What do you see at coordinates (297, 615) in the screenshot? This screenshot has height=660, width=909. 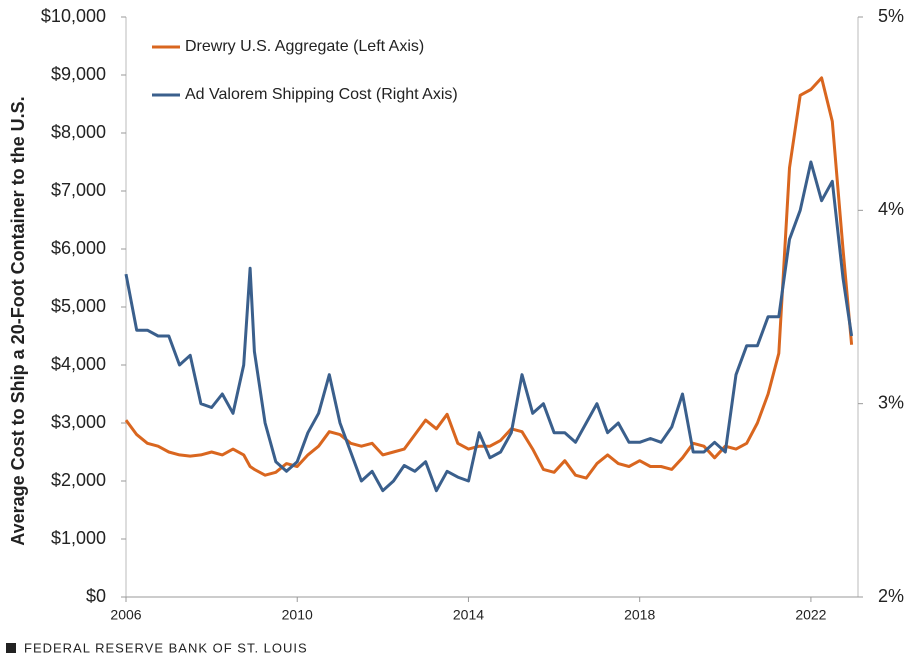 I see `x-tick-label: 2010` at bounding box center [297, 615].